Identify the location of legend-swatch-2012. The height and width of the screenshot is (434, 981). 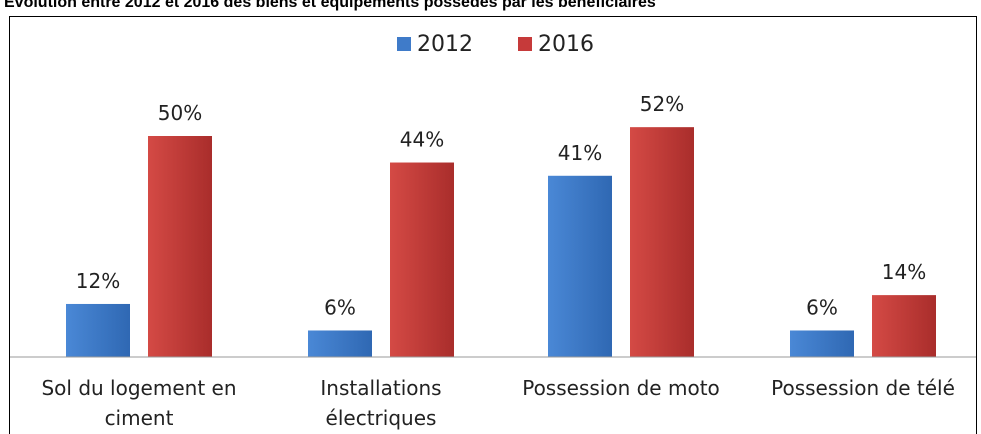
(404, 44).